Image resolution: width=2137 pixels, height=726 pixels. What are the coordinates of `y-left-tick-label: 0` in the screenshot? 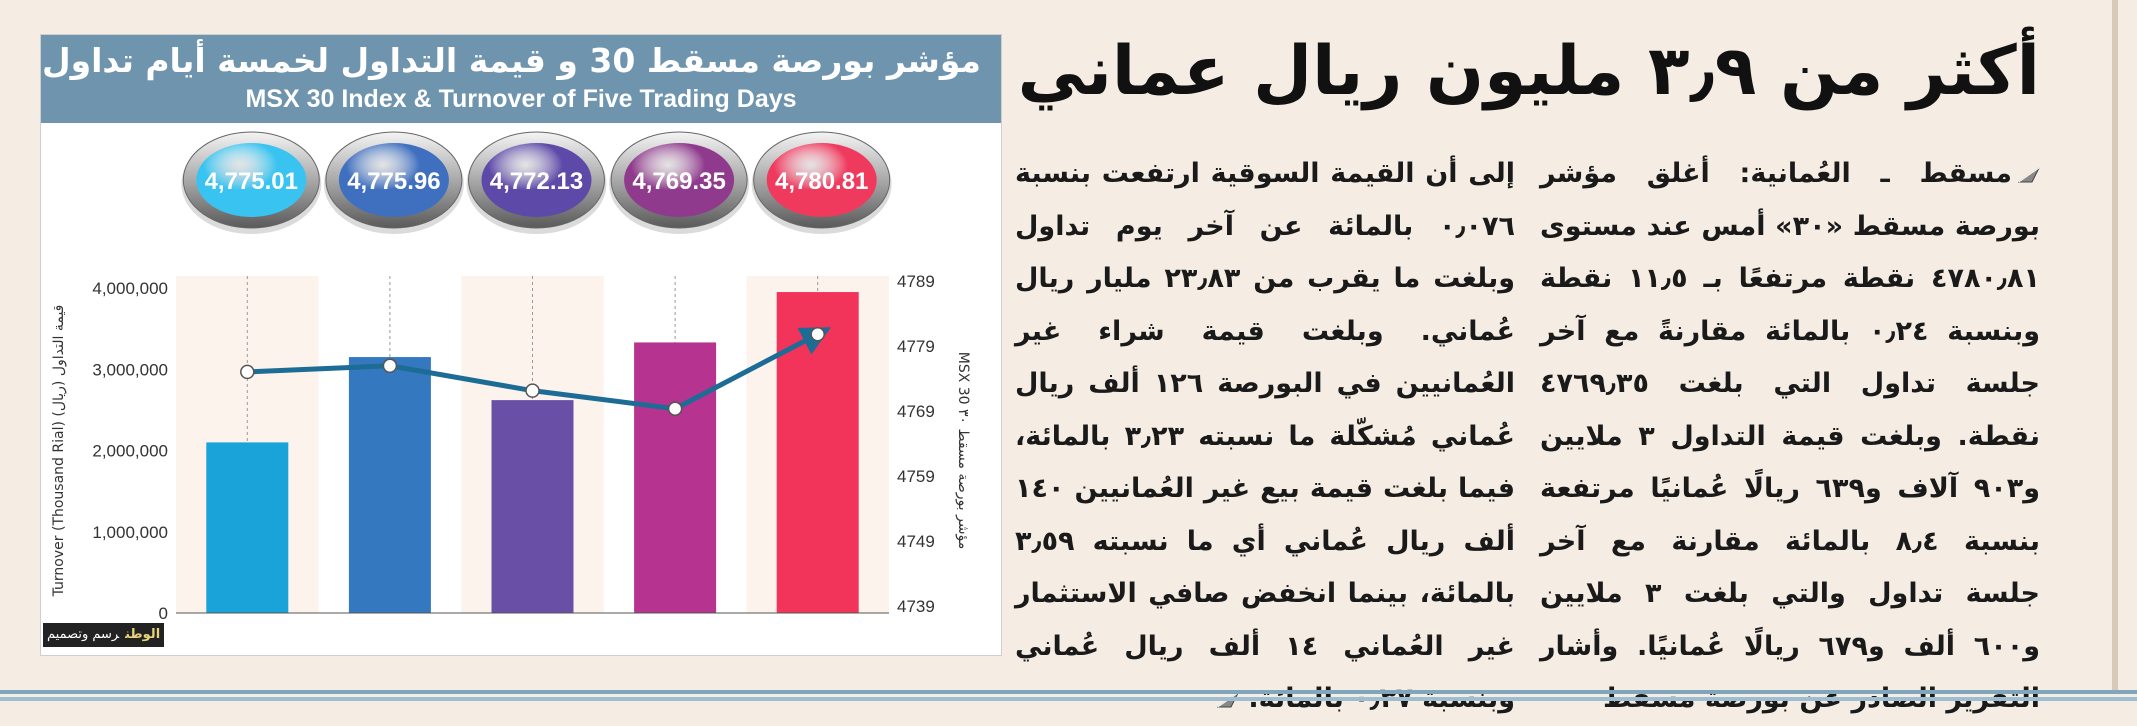 It's located at (163, 613).